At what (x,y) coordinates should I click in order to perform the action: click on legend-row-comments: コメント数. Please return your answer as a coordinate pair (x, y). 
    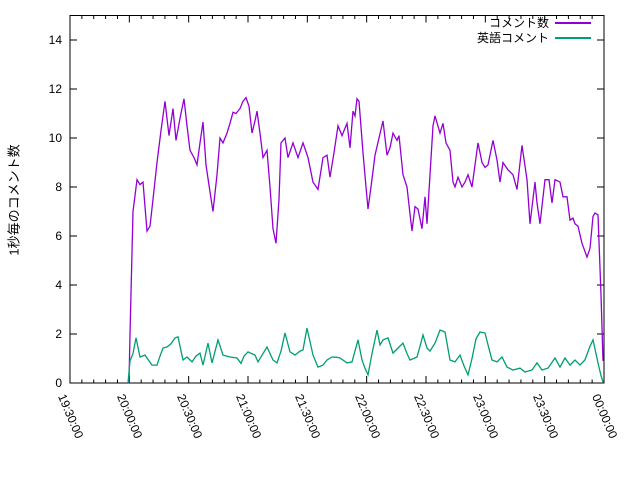
    Looking at the image, I should click on (534, 23).